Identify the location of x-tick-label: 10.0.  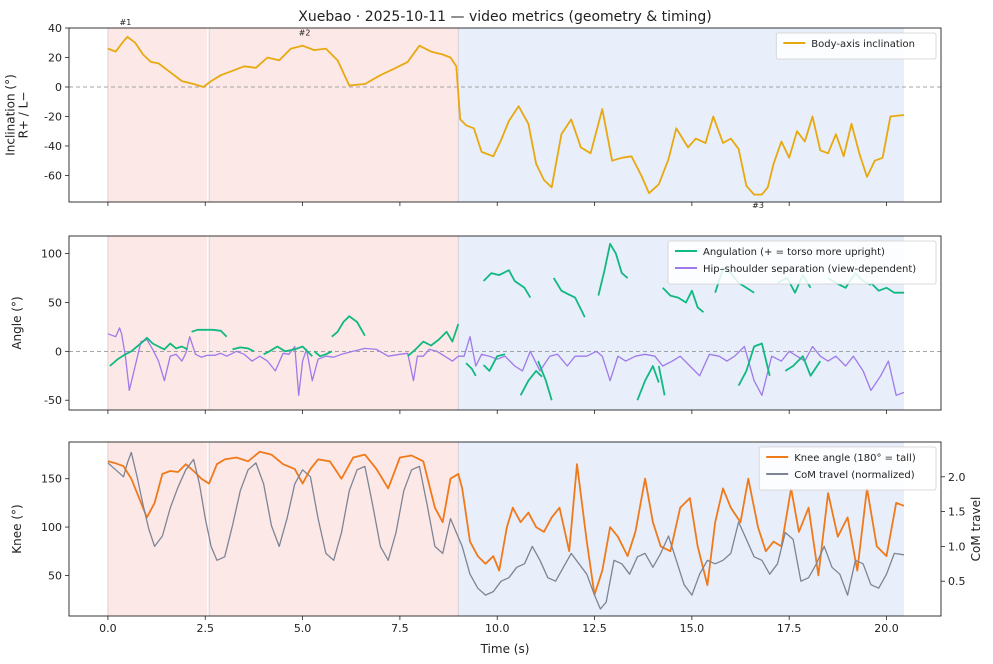
(497, 628).